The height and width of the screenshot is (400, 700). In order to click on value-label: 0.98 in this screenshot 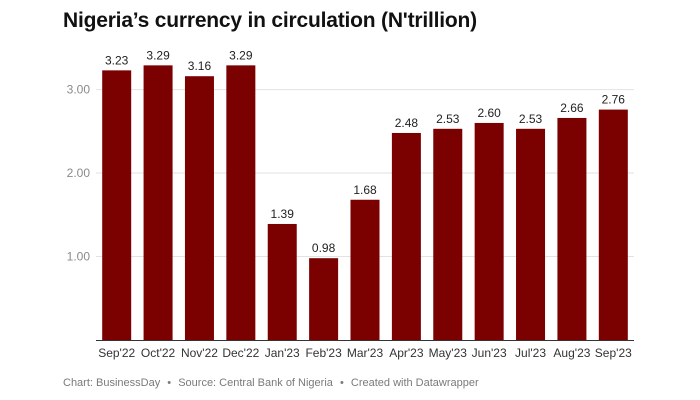, I will do `click(324, 248)`.